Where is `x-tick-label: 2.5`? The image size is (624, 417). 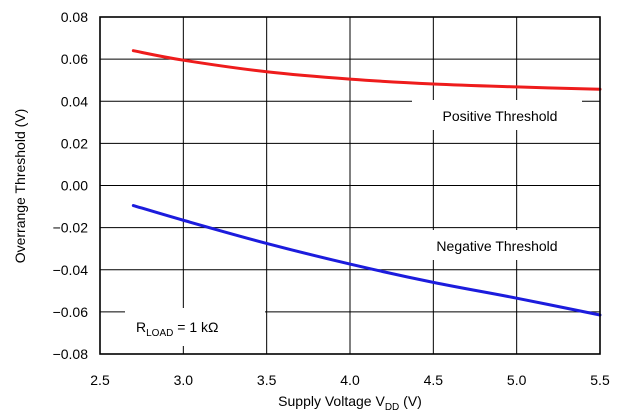 x-tick-label: 2.5 is located at coordinates (100, 380).